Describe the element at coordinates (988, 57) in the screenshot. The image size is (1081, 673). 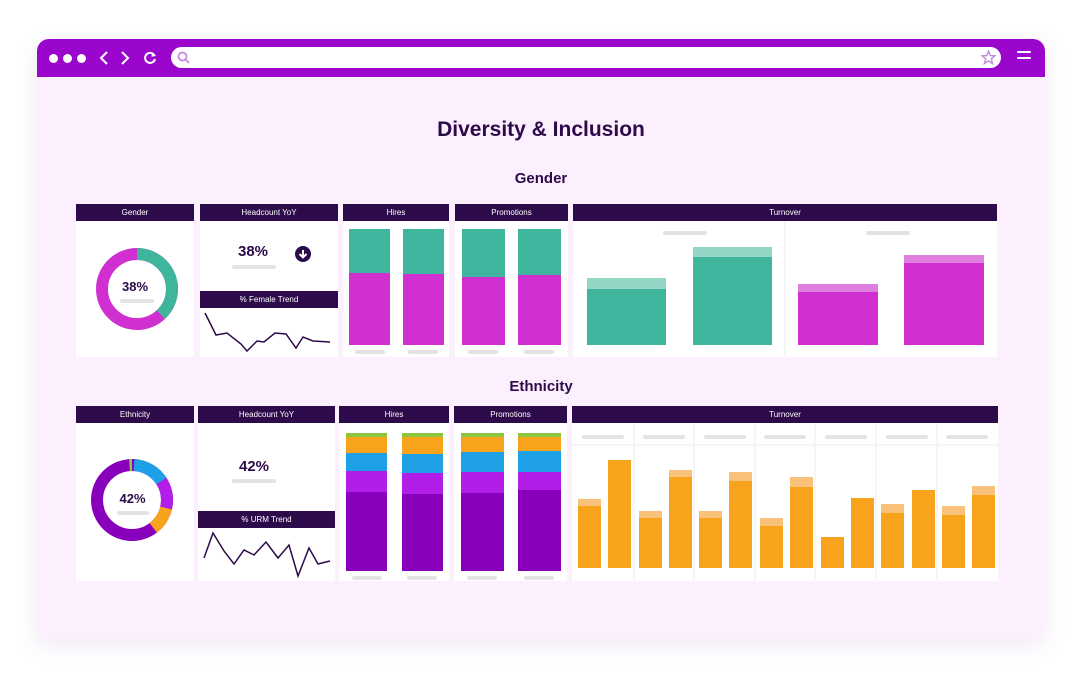
I see `star-icon` at that location.